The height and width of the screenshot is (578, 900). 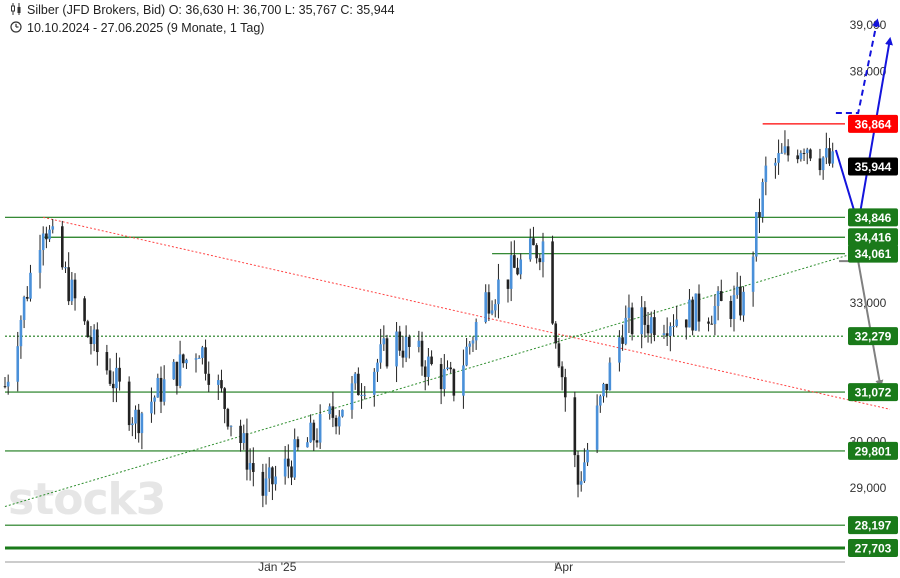 I want to click on level-label-text: 28,197, so click(x=873, y=526).